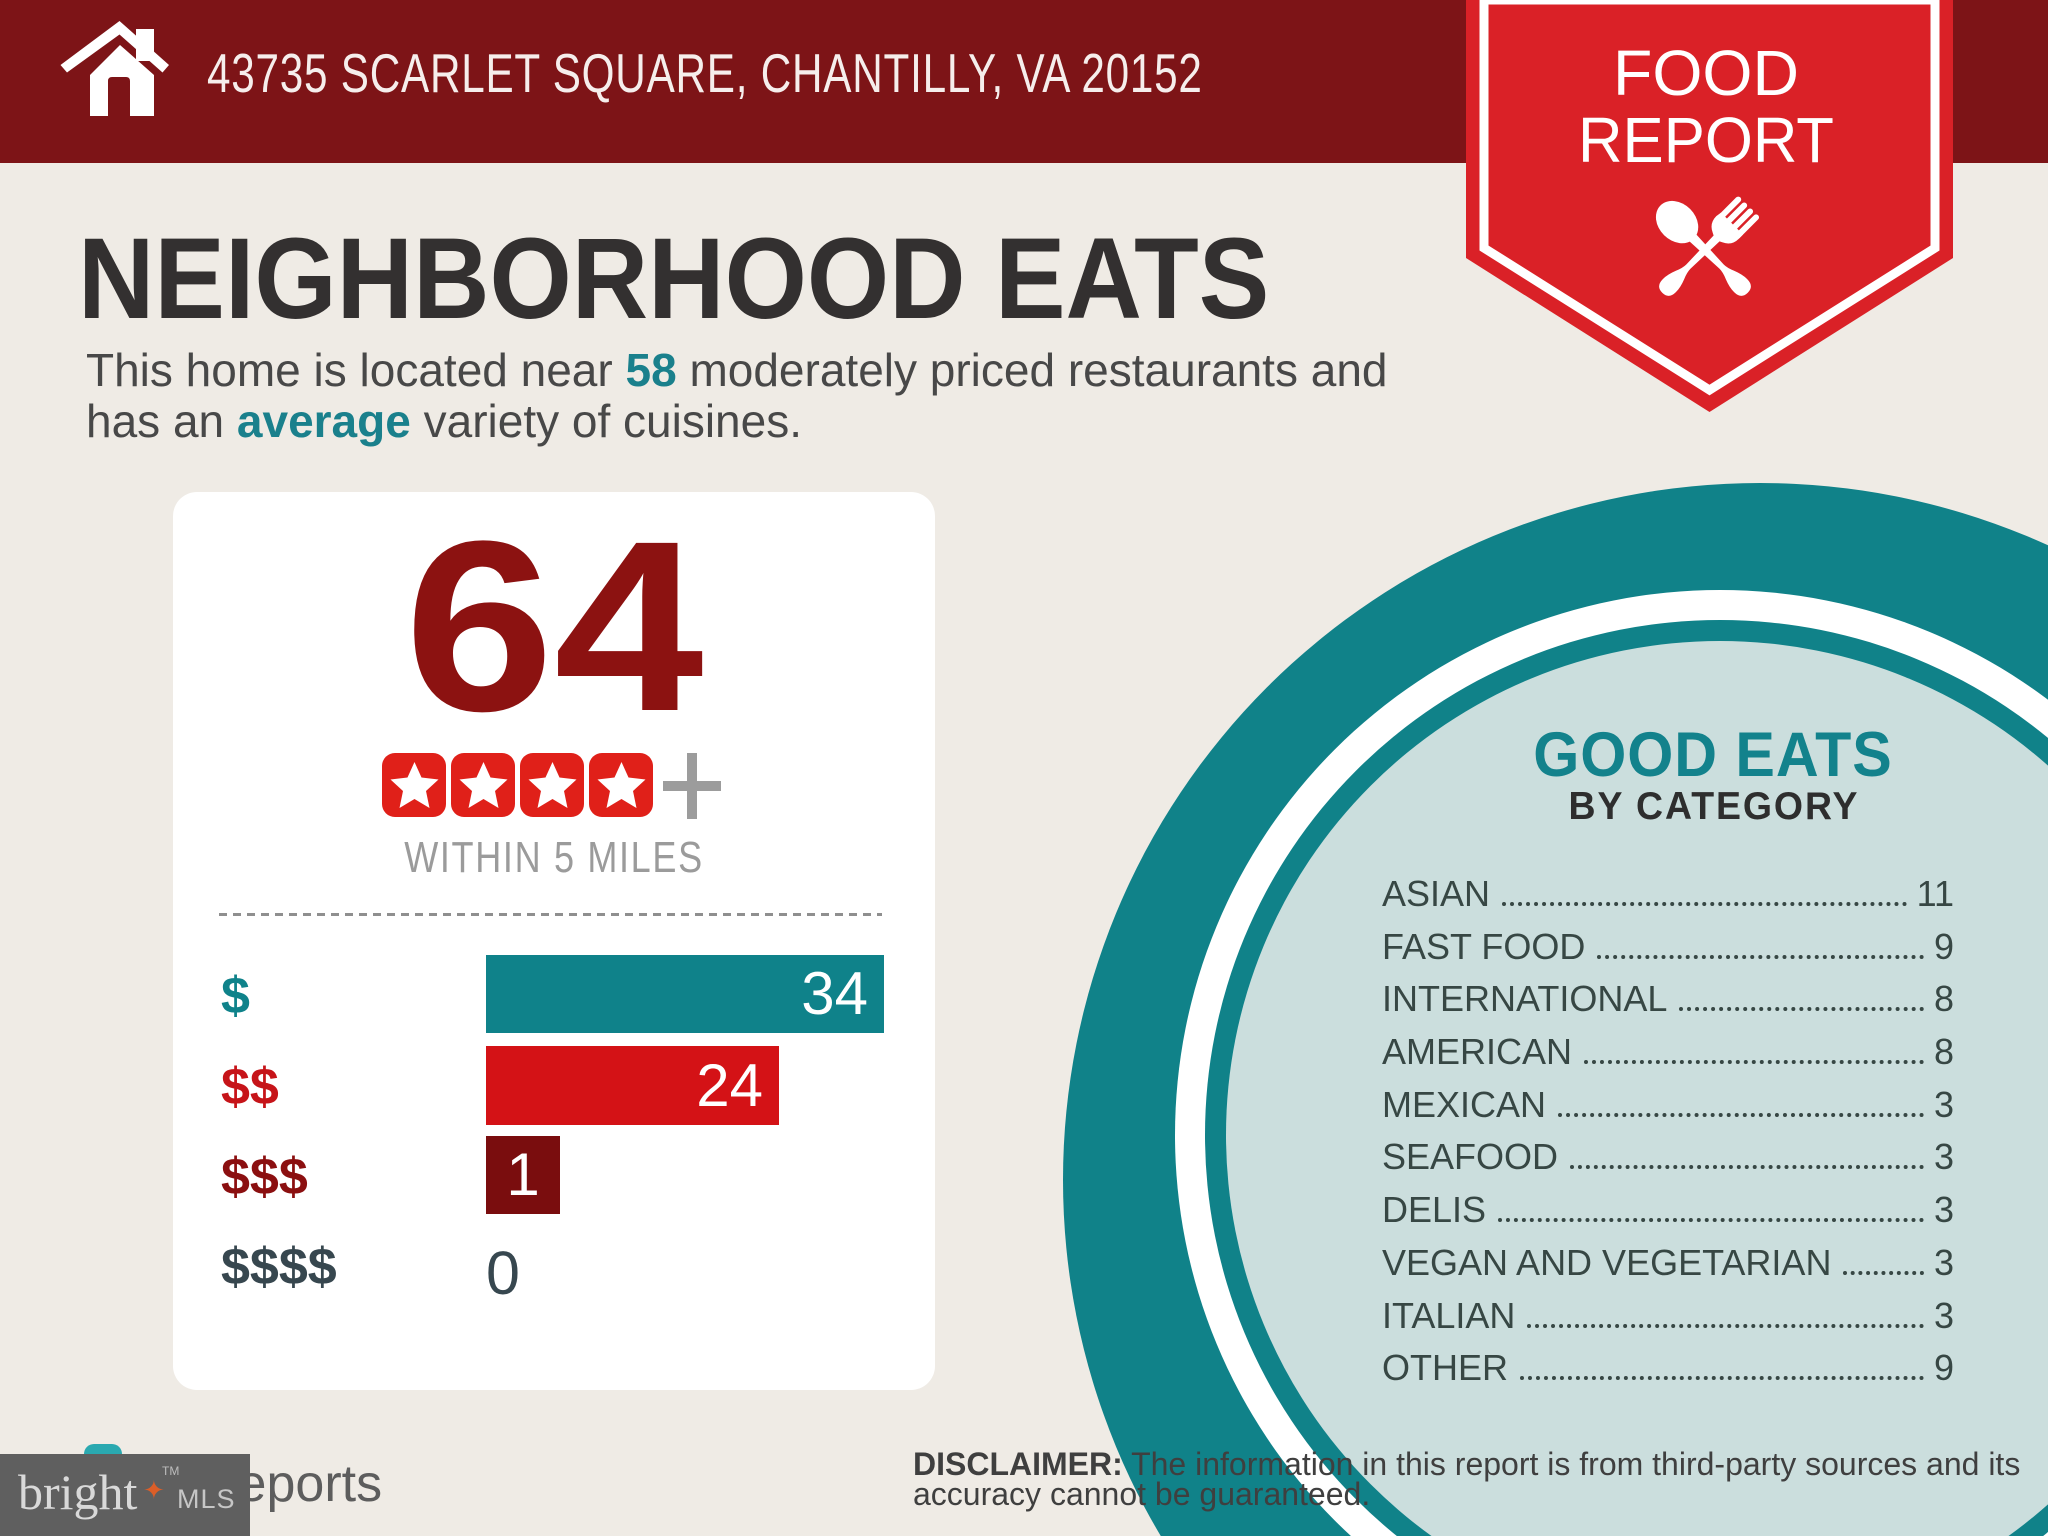  What do you see at coordinates (1706, 140) in the screenshot?
I see `svg-text: REPORT` at bounding box center [1706, 140].